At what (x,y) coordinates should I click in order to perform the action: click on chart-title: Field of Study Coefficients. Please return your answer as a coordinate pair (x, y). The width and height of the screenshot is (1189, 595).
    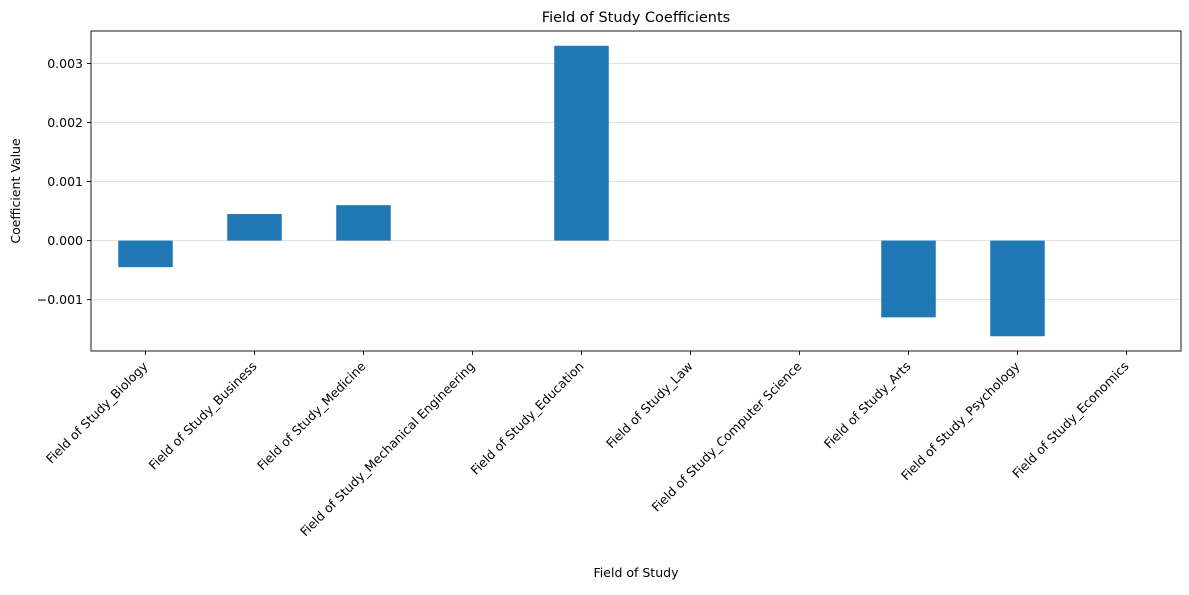
    Looking at the image, I should click on (636, 18).